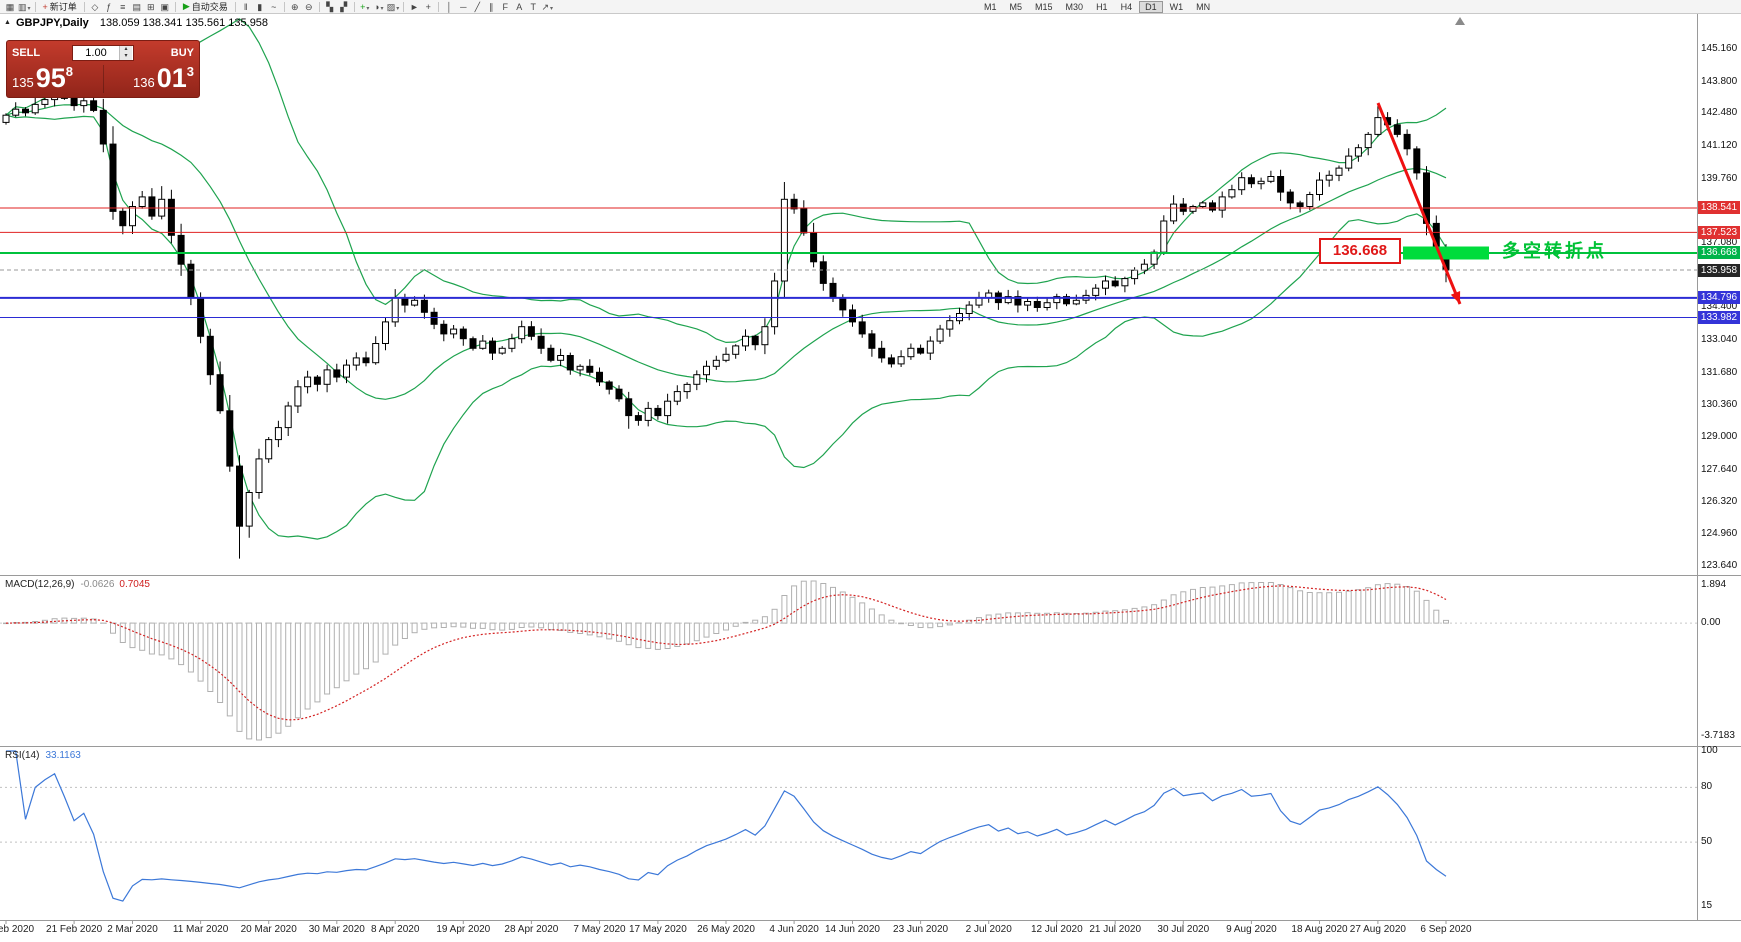  I want to click on price-axis-label: 139.760, so click(1719, 178).